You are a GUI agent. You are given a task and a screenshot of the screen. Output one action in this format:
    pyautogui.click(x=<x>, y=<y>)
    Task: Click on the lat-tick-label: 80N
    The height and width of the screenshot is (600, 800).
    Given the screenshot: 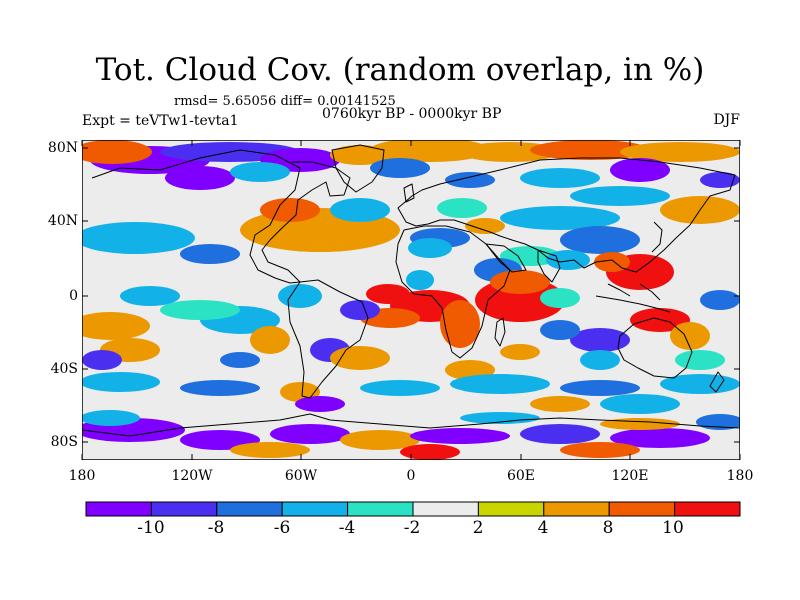 What is the action you would take?
    pyautogui.click(x=62, y=148)
    